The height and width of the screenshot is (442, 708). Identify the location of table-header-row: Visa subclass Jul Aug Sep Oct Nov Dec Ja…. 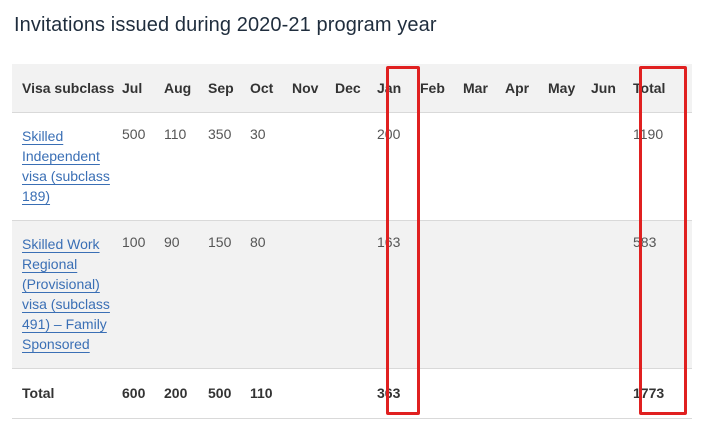
(352, 88).